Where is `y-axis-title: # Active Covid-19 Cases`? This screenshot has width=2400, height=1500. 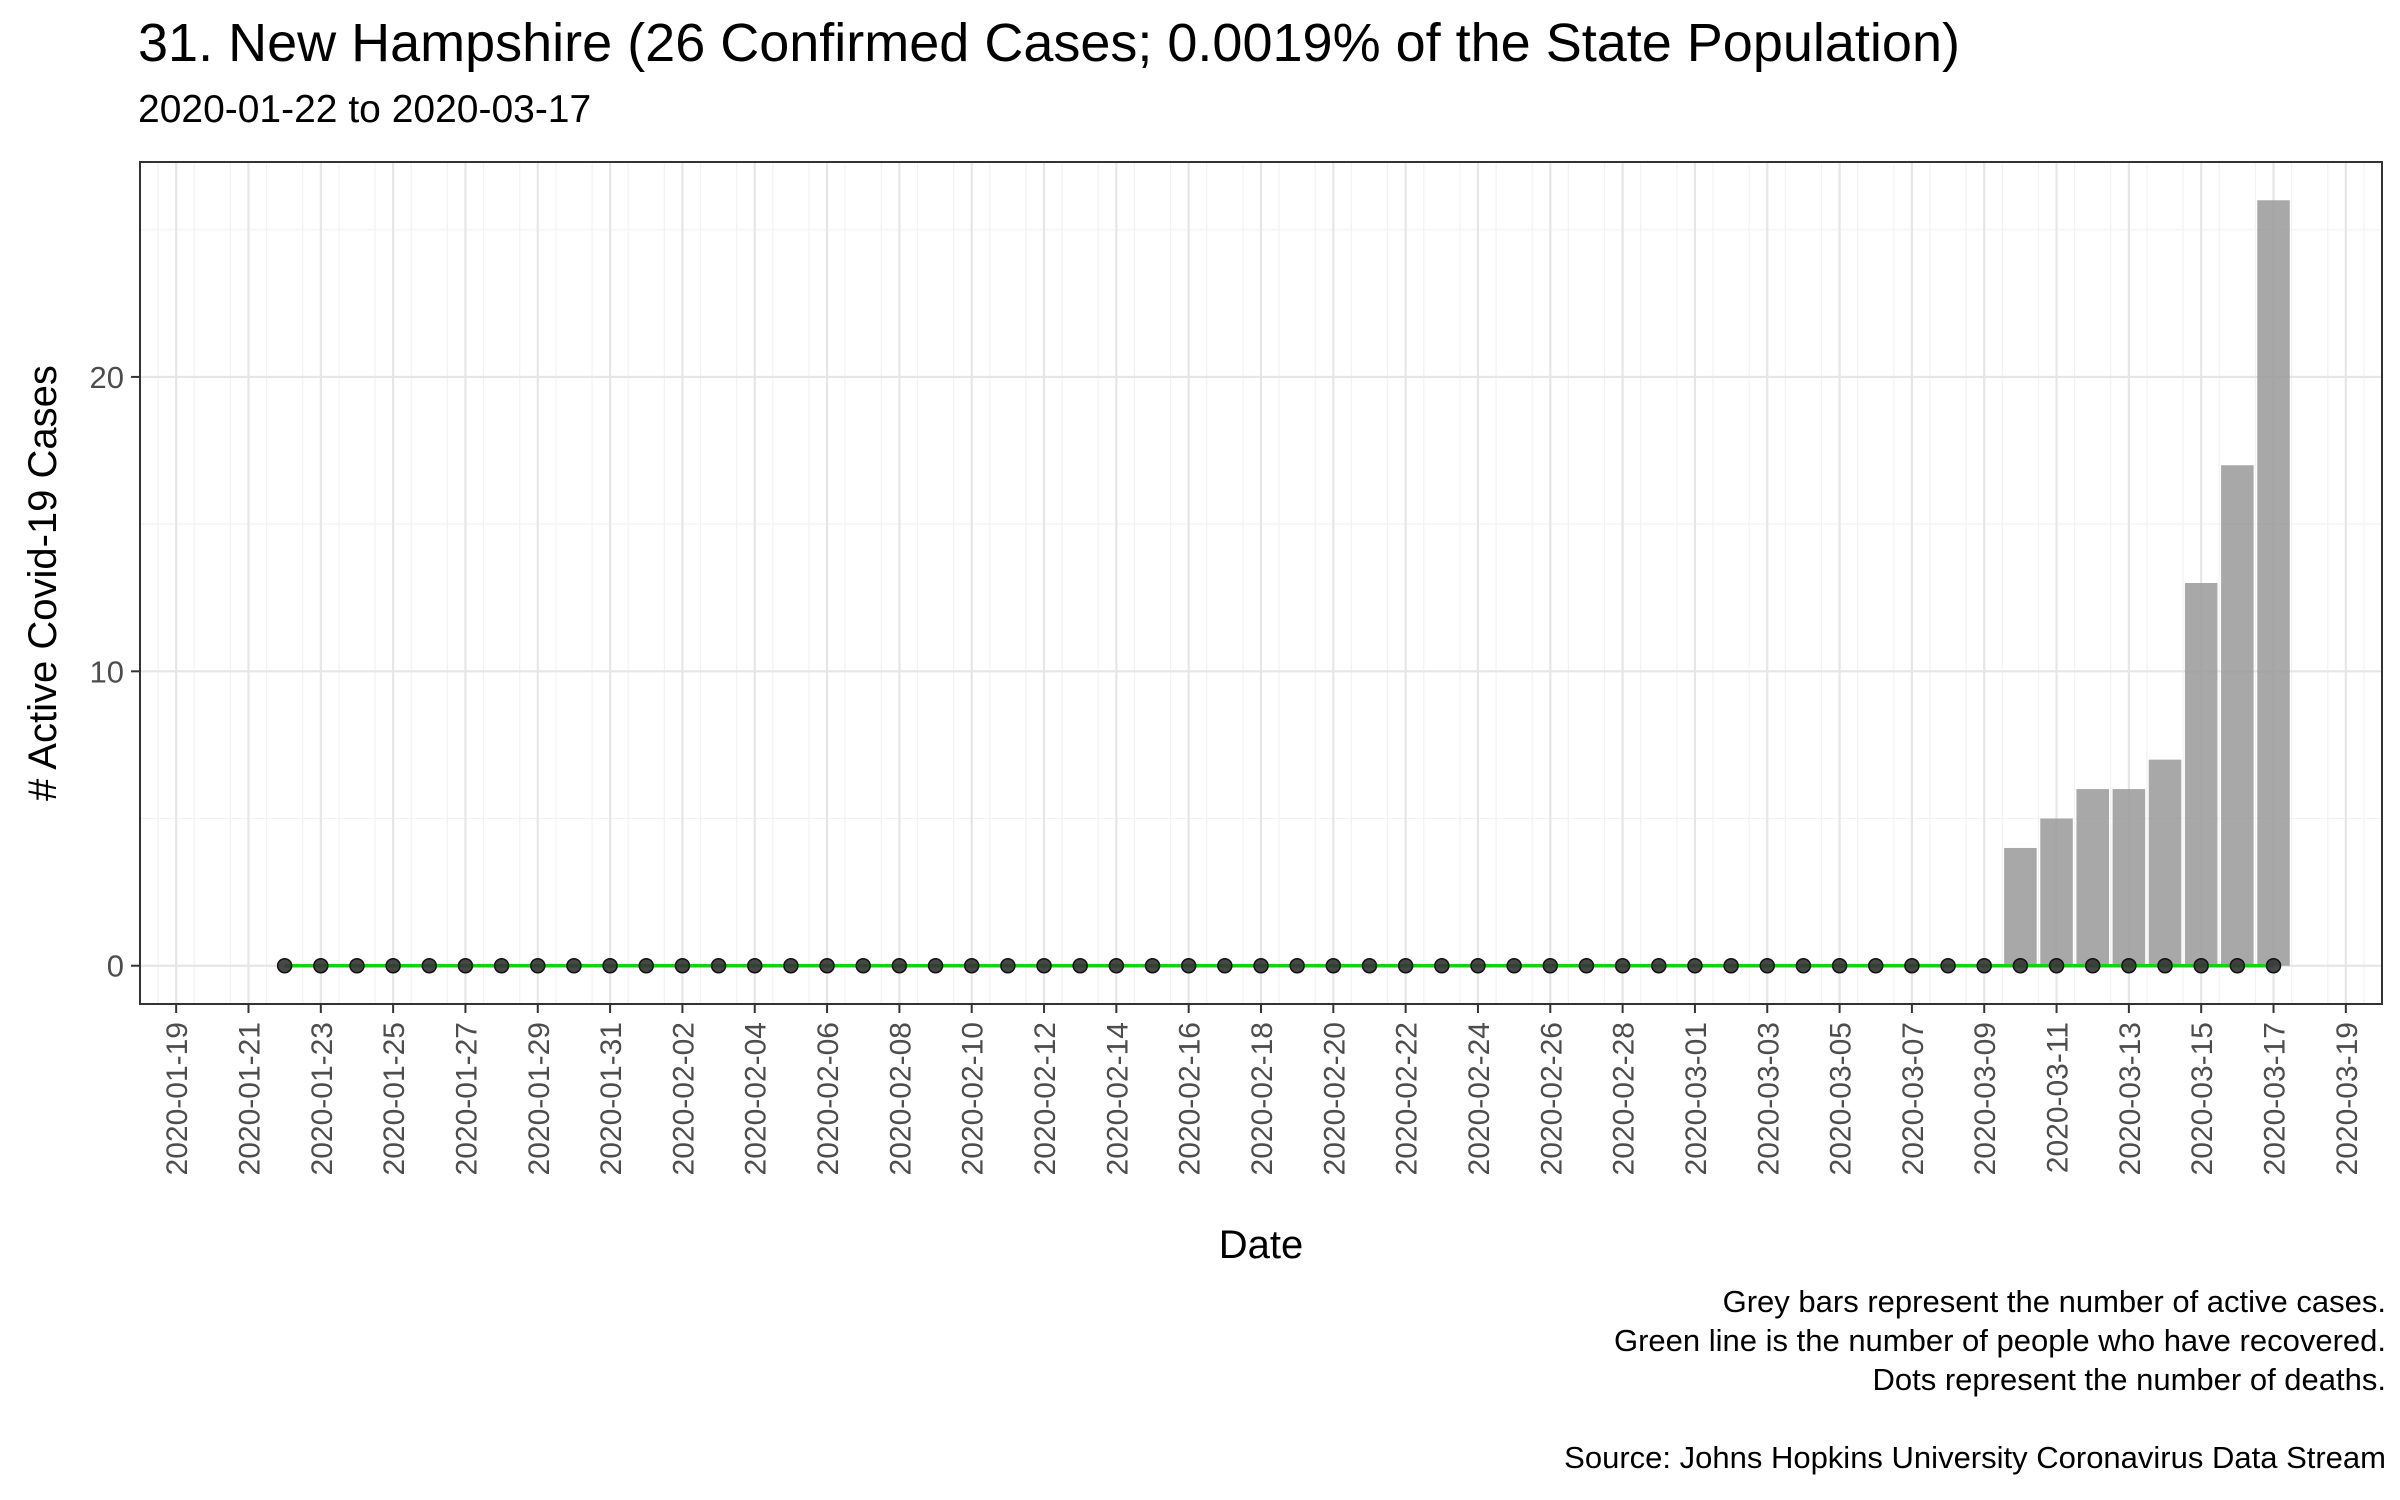
y-axis-title: # Active Covid-19 Cases is located at coordinates (43, 583).